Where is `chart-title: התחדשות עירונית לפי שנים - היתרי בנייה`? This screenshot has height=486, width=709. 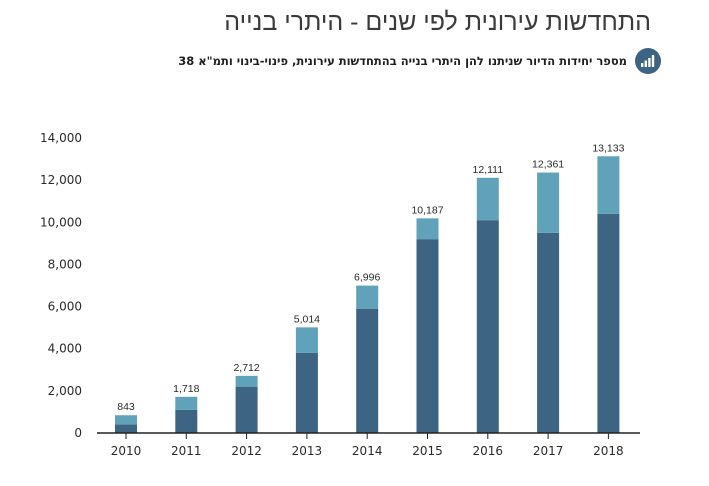
chart-title: התחדשות עירונית לפי שנים - היתרי בנייה is located at coordinates (437, 22).